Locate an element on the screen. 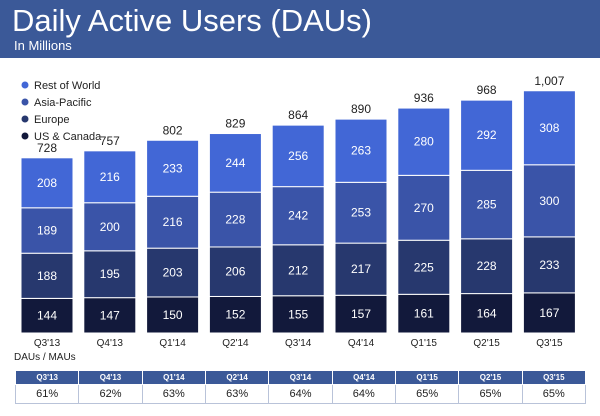 The image size is (600, 416). bar-value-label: 144 is located at coordinates (47, 316).